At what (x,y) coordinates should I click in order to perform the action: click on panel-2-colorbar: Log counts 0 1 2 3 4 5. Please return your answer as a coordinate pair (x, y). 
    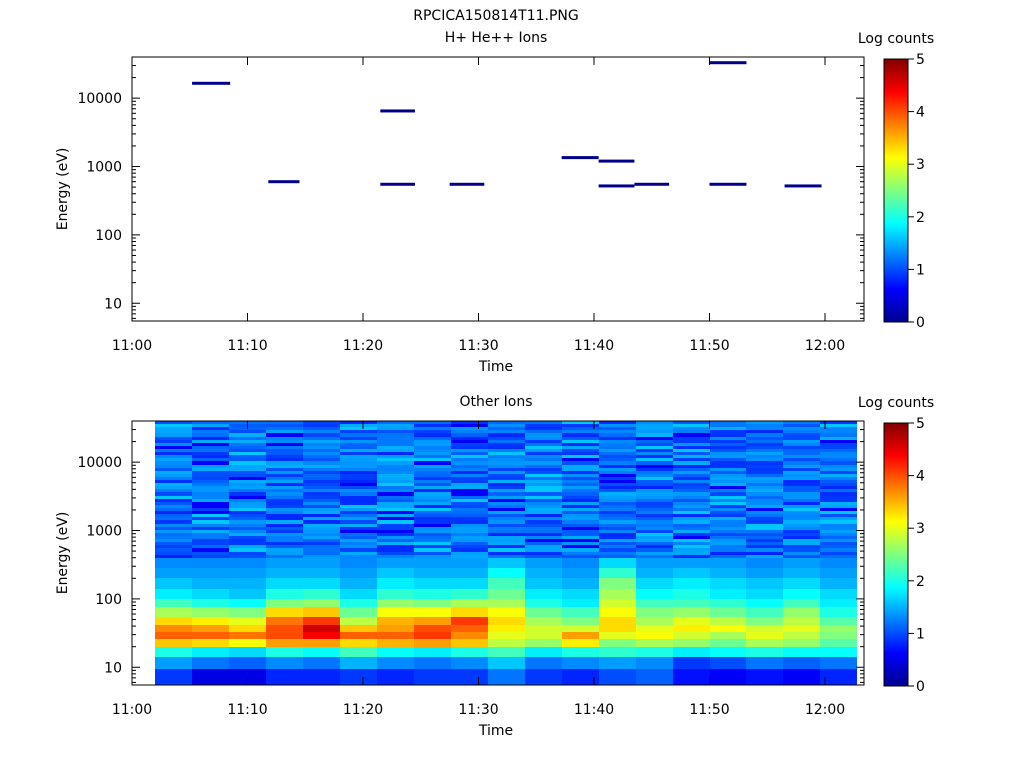
    Looking at the image, I should click on (896, 545).